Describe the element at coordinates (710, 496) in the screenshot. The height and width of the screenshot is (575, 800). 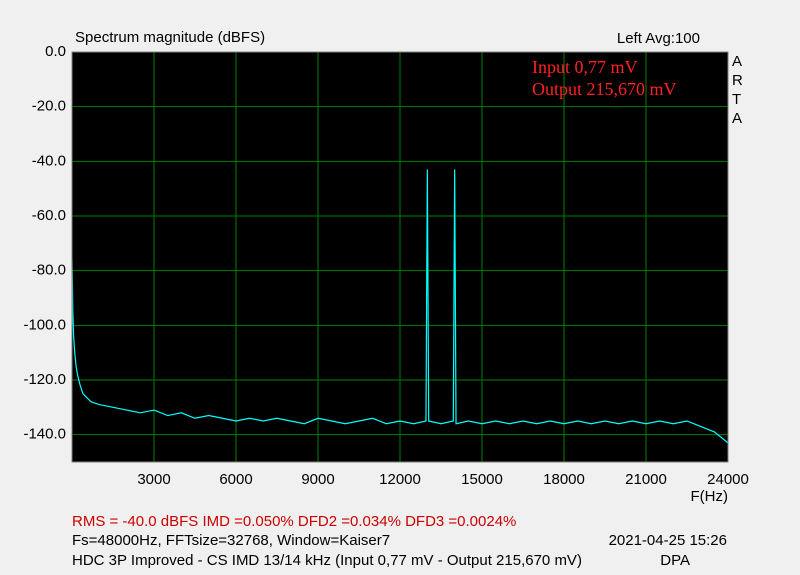
I see `x-axis-label: F(Hz)` at that location.